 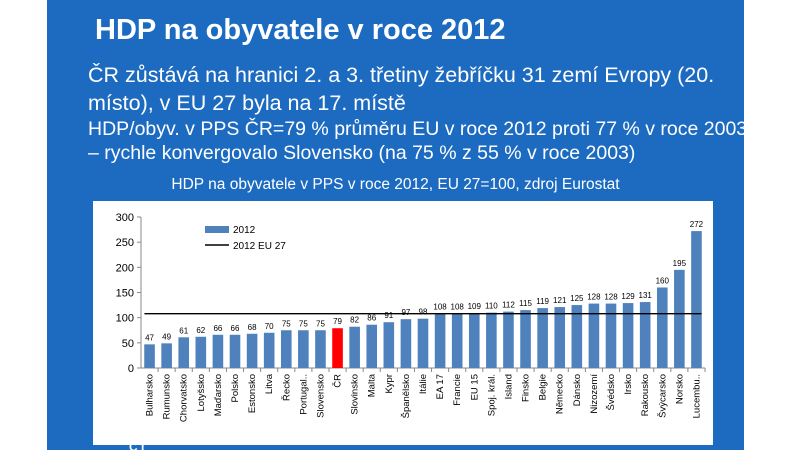 I want to click on y-tick-label: 300, so click(x=125, y=218).